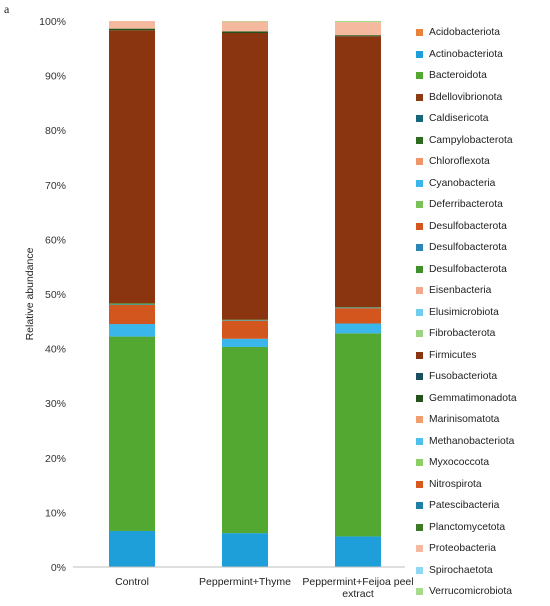 The height and width of the screenshot is (606, 550). What do you see at coordinates (459, 463) in the screenshot?
I see `legend-label: Myxococcota` at bounding box center [459, 463].